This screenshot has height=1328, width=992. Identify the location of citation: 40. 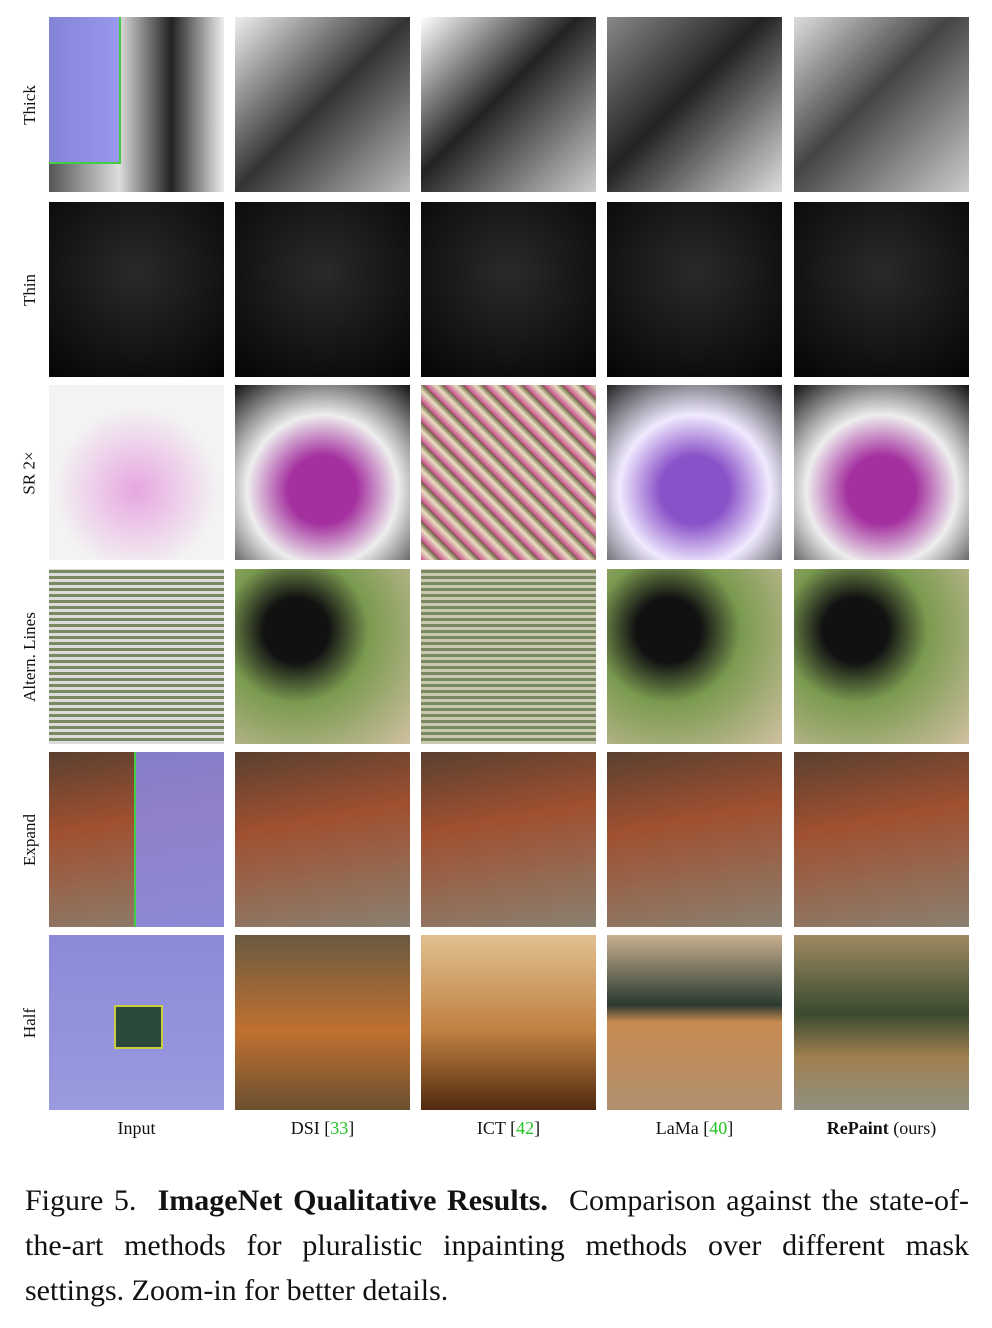
(718, 1128).